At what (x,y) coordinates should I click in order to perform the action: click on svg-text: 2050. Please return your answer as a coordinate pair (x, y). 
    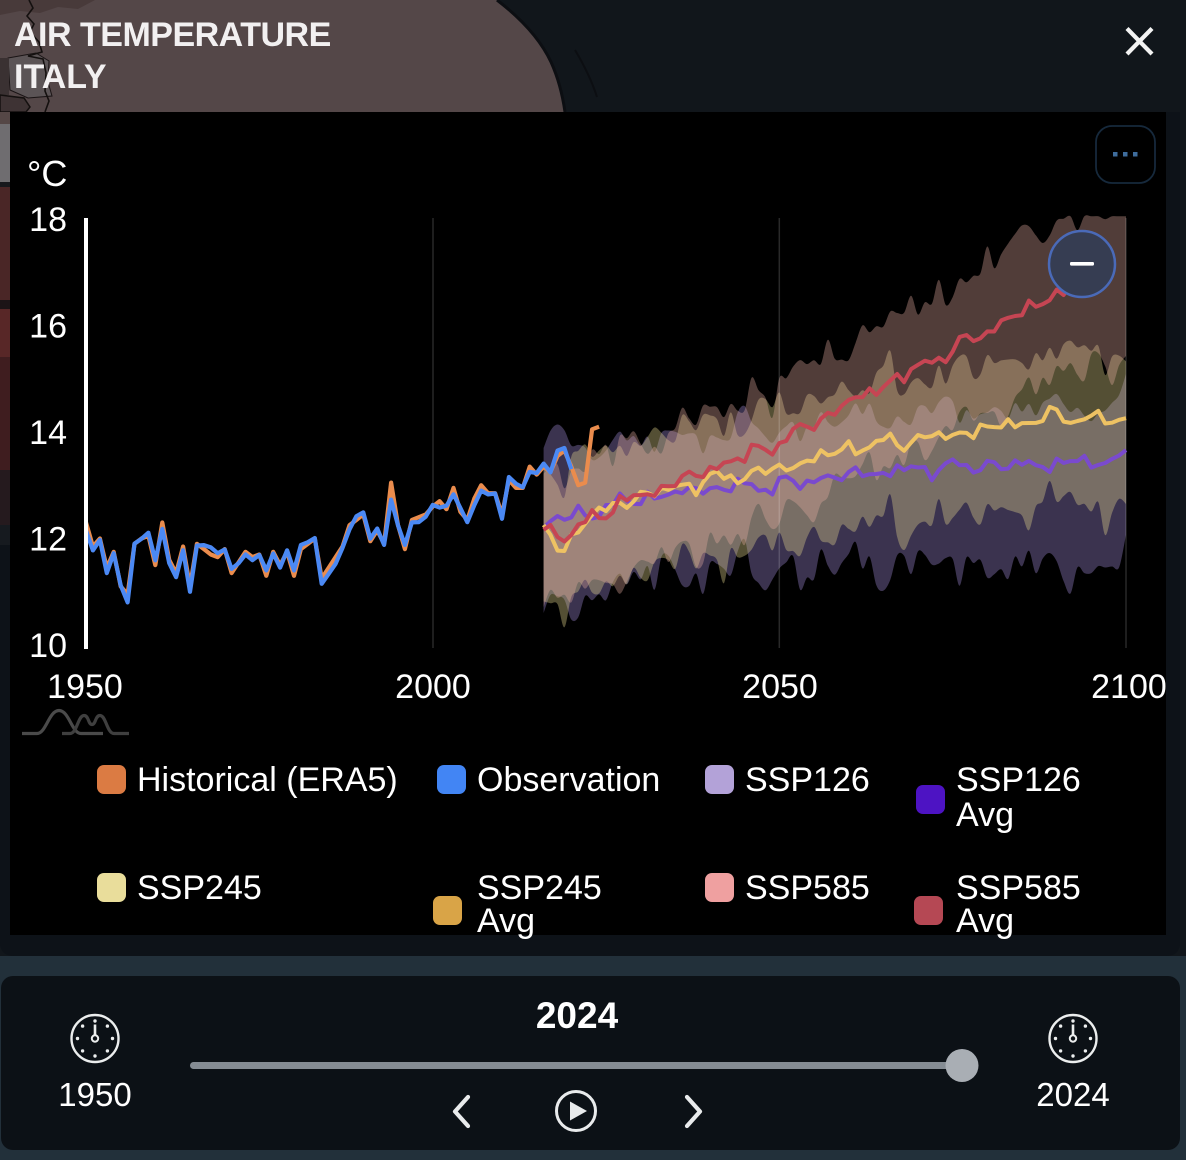
    Looking at the image, I should click on (780, 687).